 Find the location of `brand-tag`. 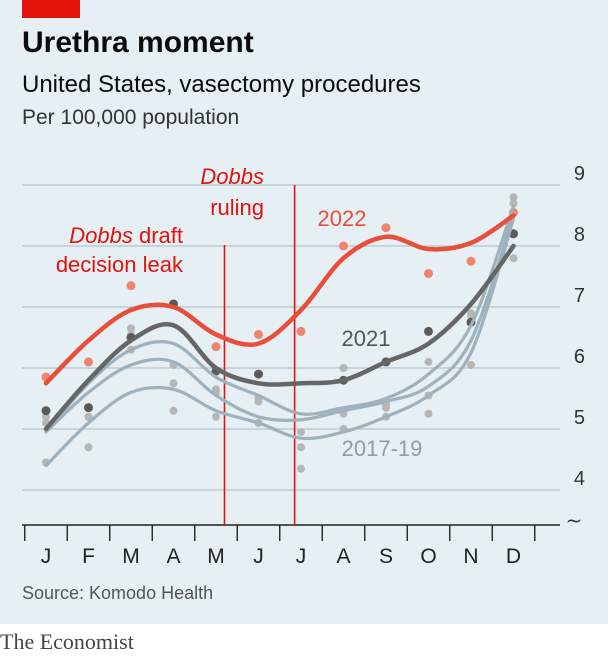

brand-tag is located at coordinates (51, 9).